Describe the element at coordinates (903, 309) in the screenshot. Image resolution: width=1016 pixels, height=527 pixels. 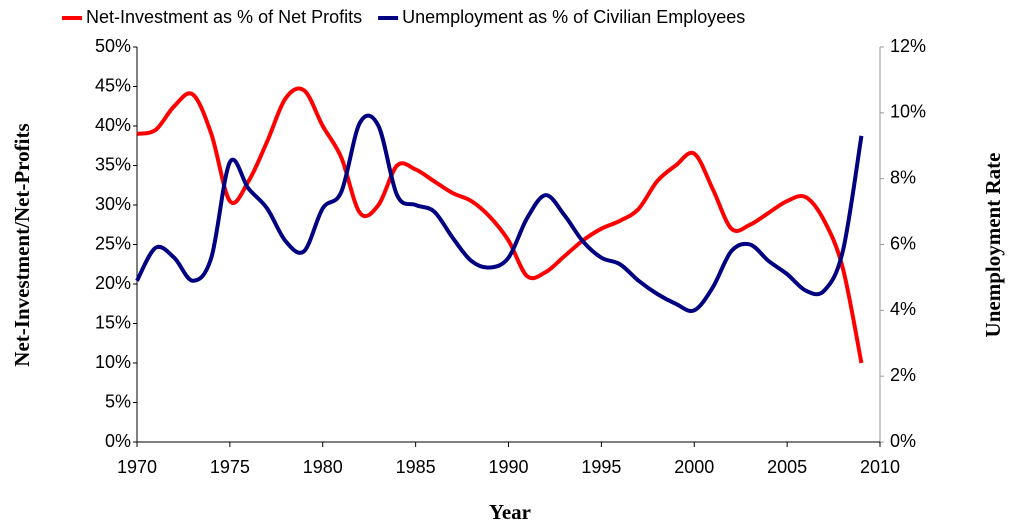
I see `y2-tick-label: 4%` at that location.